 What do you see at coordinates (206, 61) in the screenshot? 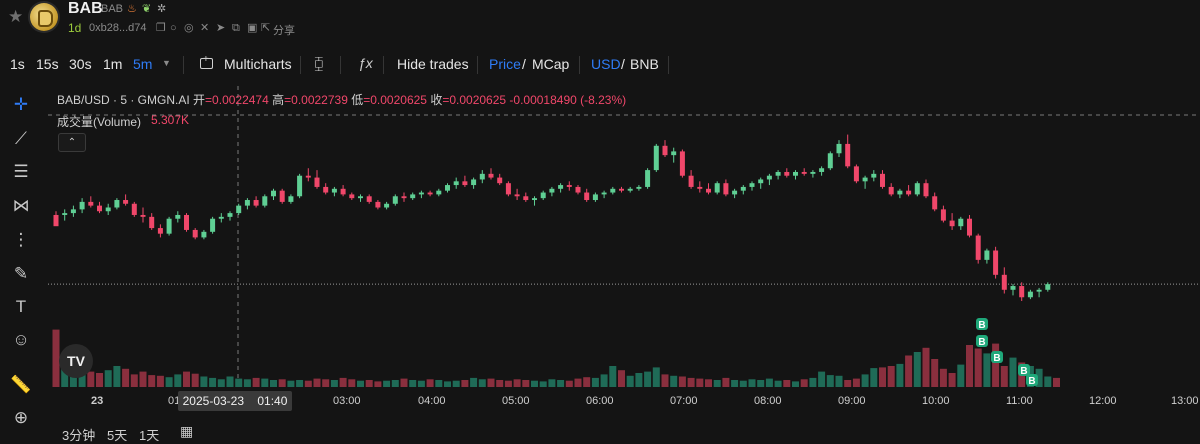
I see `multicharts-icon` at bounding box center [206, 61].